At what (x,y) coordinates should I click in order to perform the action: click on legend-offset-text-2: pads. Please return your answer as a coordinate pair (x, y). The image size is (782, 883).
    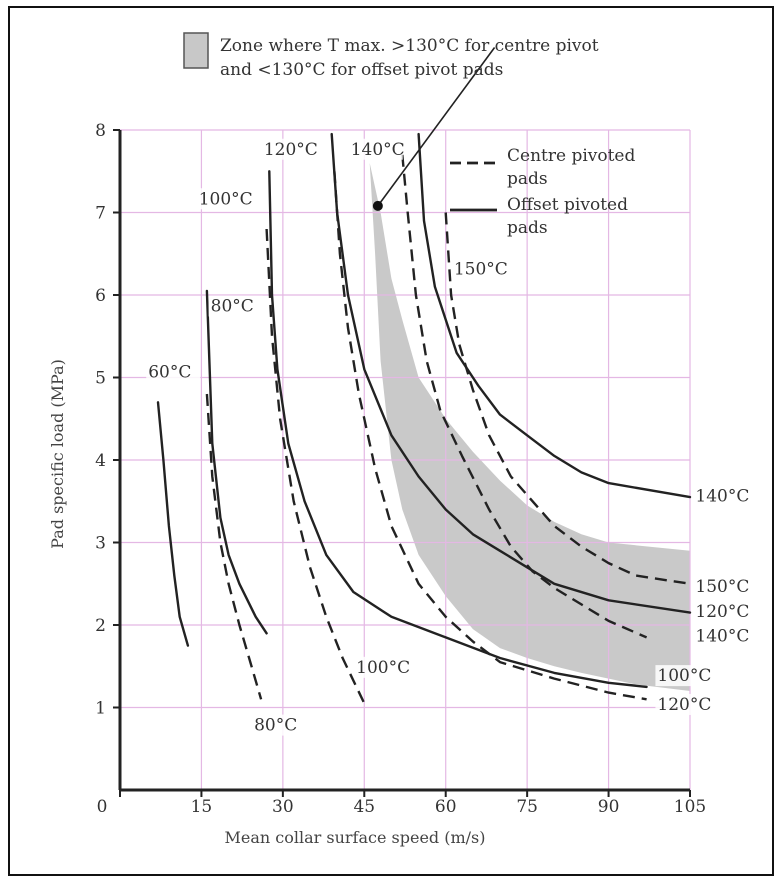
    Looking at the image, I should click on (527, 228).